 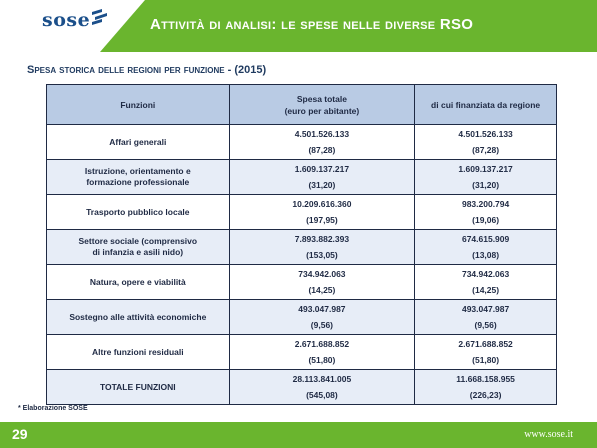 What do you see at coordinates (548, 434) in the screenshot?
I see `website-link: www.sose.it` at bounding box center [548, 434].